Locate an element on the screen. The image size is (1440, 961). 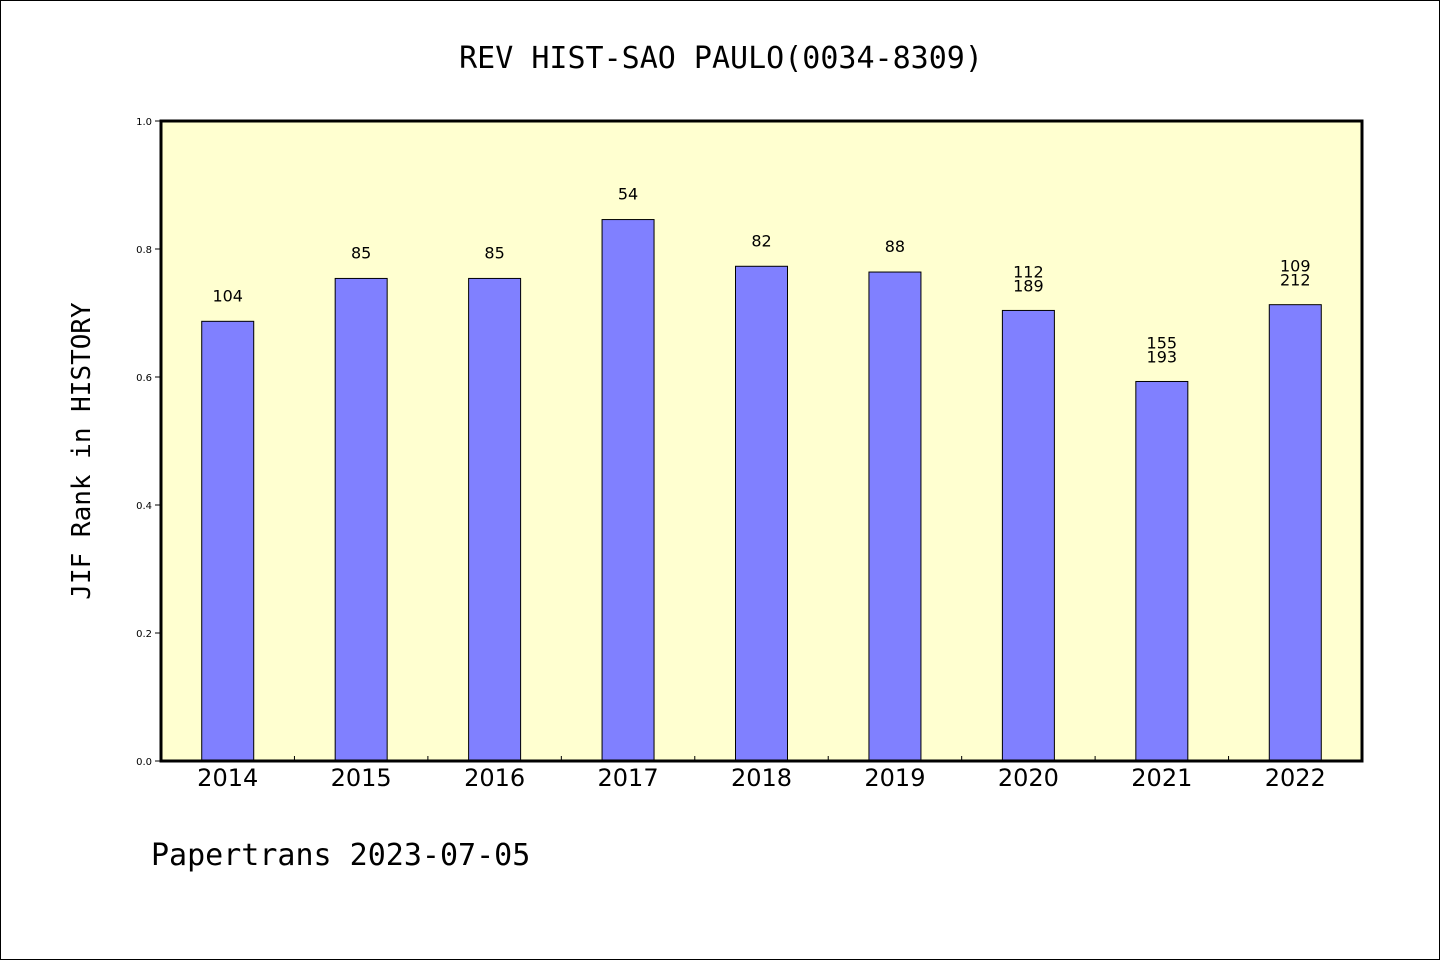
y-tick-label: 0.0 is located at coordinates (144, 762).